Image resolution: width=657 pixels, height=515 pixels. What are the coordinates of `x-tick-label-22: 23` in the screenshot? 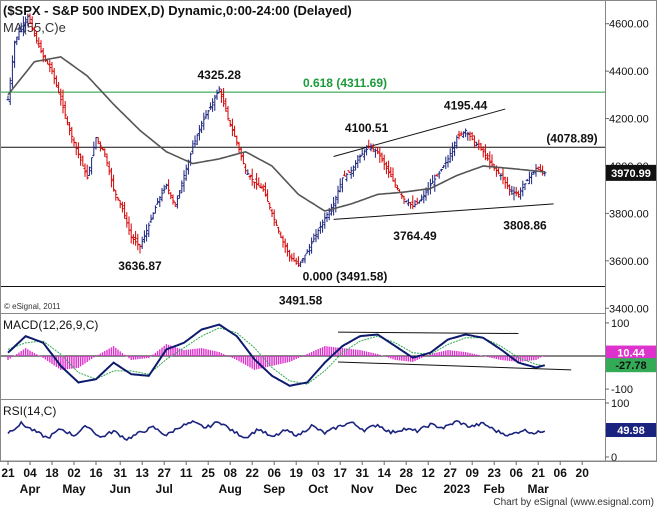 It's located at (495, 473).